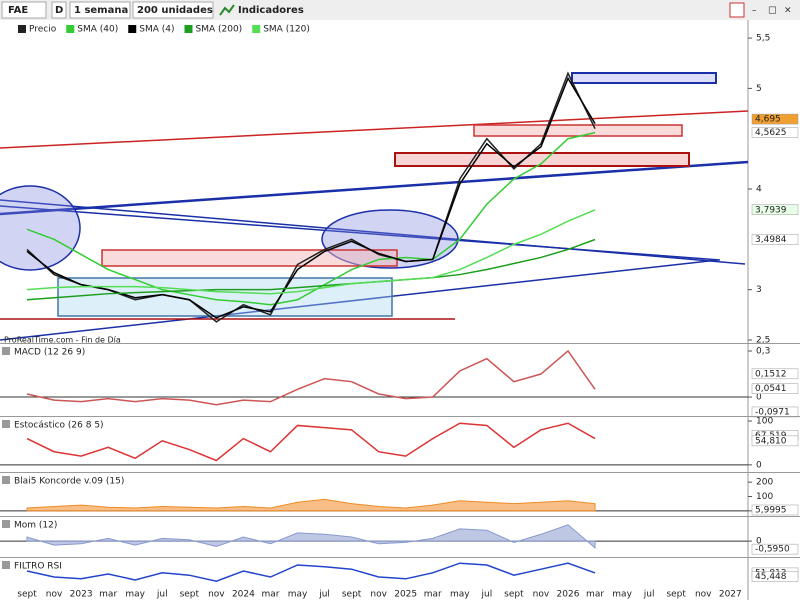  Describe the element at coordinates (771, 374) in the screenshot. I see `value-marker-label: 0,1512` at that location.